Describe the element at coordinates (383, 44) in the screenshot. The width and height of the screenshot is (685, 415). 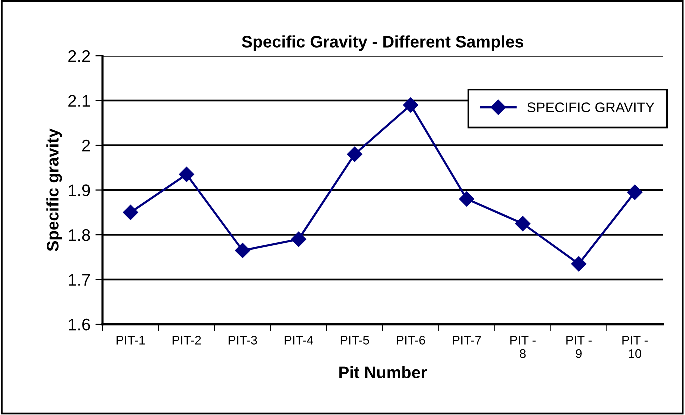
I see `chart-title: Specific Gravity - Different Samples` at that location.